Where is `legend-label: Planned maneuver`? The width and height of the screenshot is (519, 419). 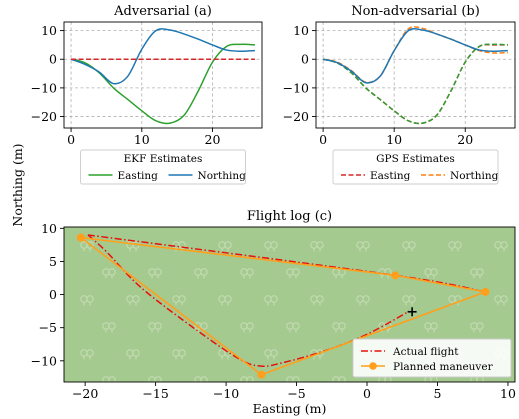 legend-label: Planned maneuver is located at coordinates (443, 367).